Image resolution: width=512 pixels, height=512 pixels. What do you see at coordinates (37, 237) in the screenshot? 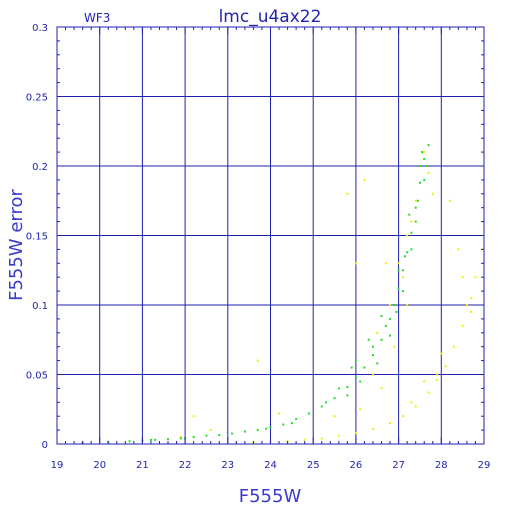
I see `y-tick-label: 0.15` at bounding box center [37, 237].